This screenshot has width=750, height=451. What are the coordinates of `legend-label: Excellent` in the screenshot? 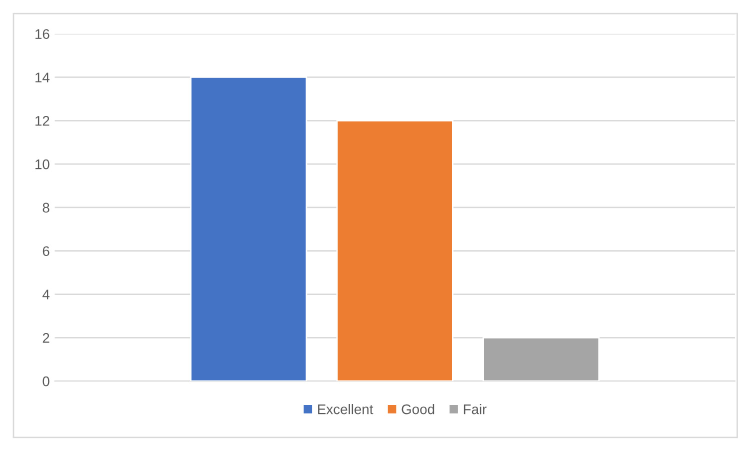 It's located at (346, 409).